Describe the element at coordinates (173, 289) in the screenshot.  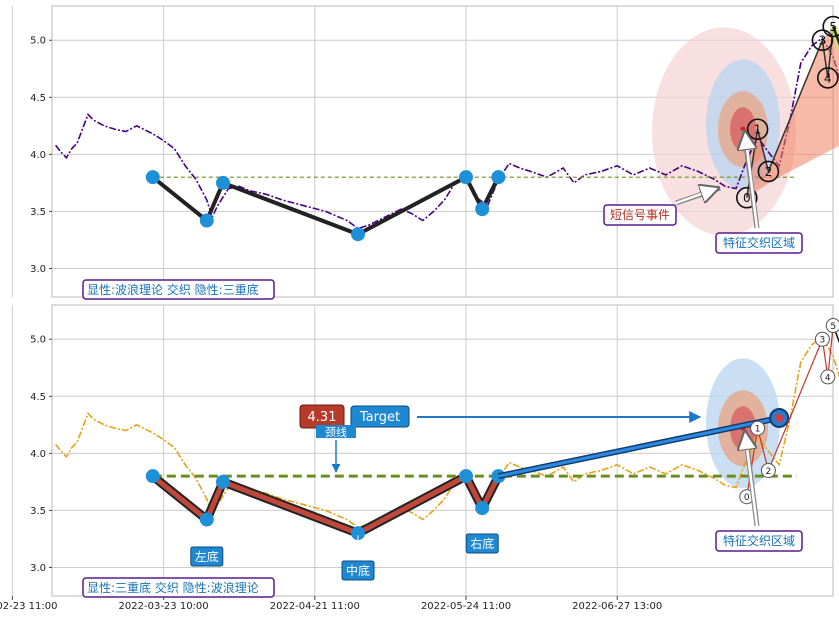
I see `panel-caption: 显性:波浪理论 交织 隐性:三重底` at that location.